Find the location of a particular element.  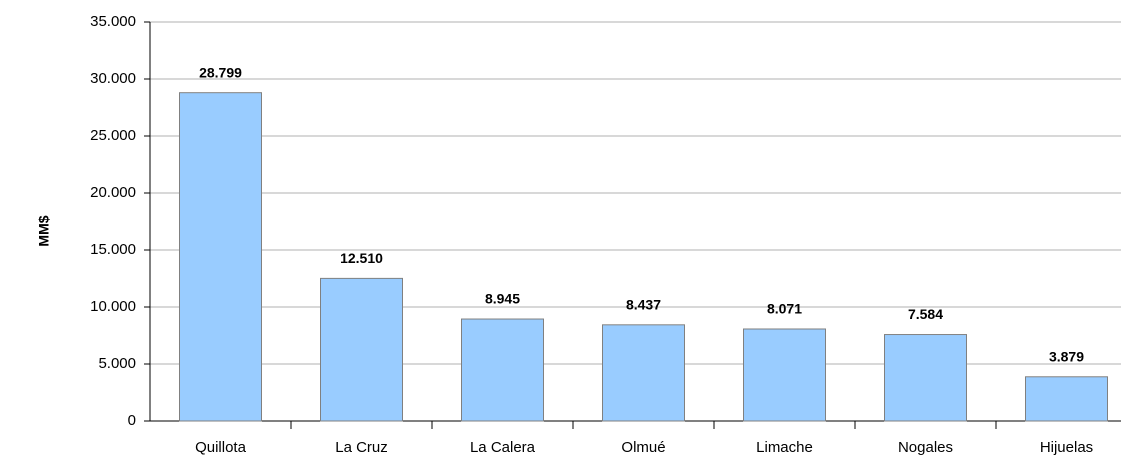

y-tick-label: 0 is located at coordinates (132, 420).